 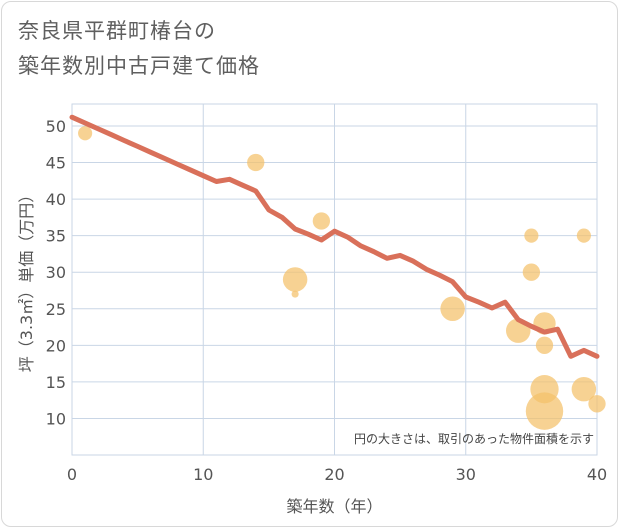 I want to click on x-axis-label: 築年数（年）, so click(x=334, y=506).